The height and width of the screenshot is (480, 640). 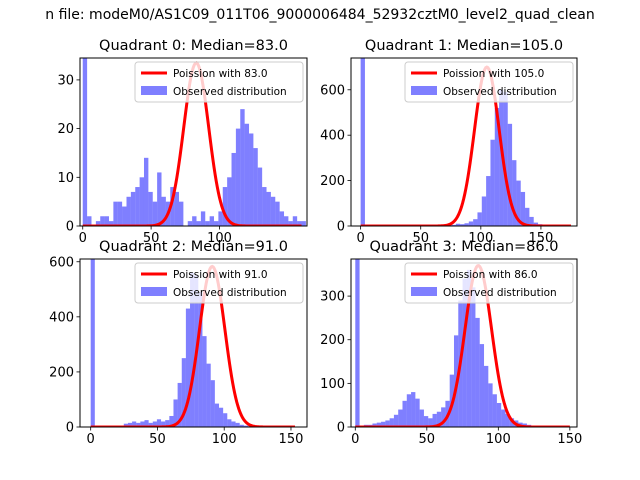 I want to click on legend-fit-label: Poission with 83.0, so click(x=220, y=74).